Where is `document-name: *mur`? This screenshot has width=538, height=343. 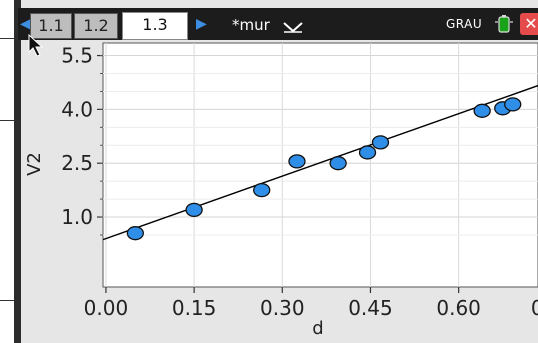 document-name: *mur is located at coordinates (251, 25).